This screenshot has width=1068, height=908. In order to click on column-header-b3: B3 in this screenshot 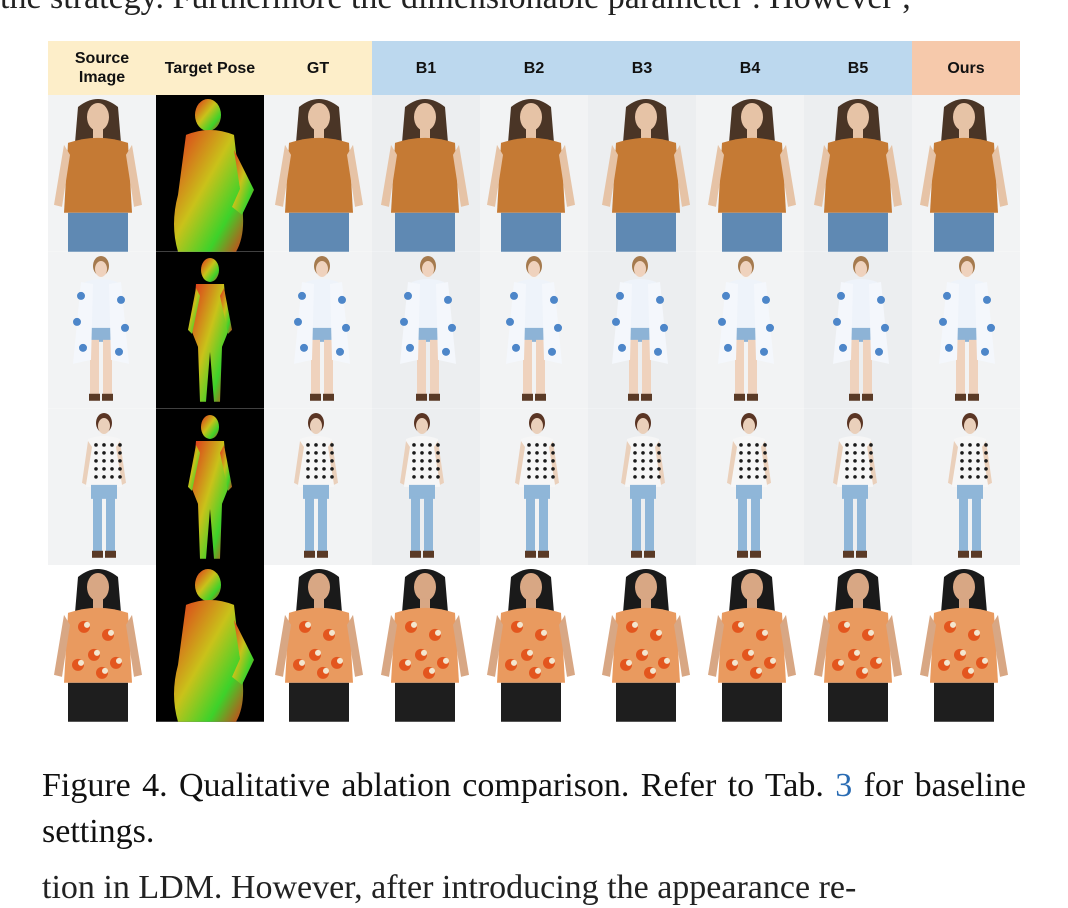, I will do `click(642, 68)`.